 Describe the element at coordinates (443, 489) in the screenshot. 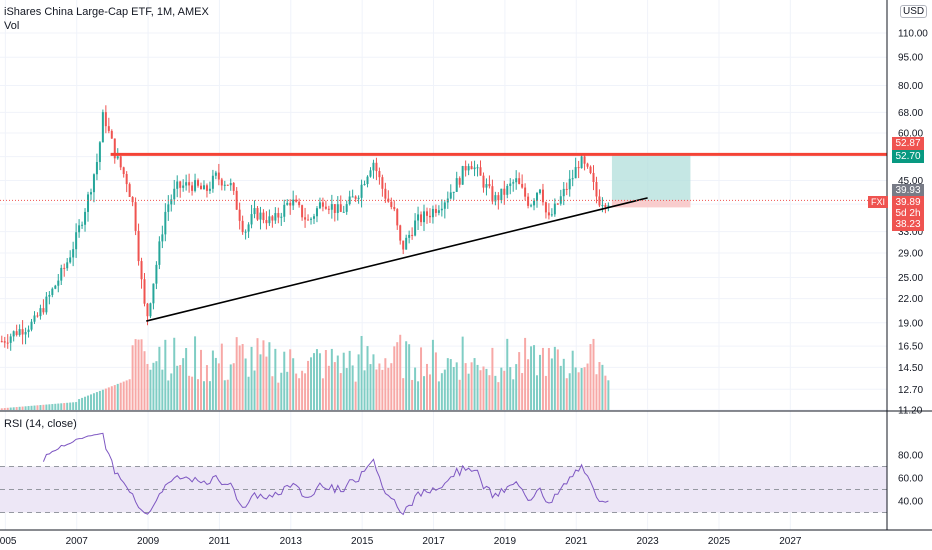

I see `rsi-band` at that location.